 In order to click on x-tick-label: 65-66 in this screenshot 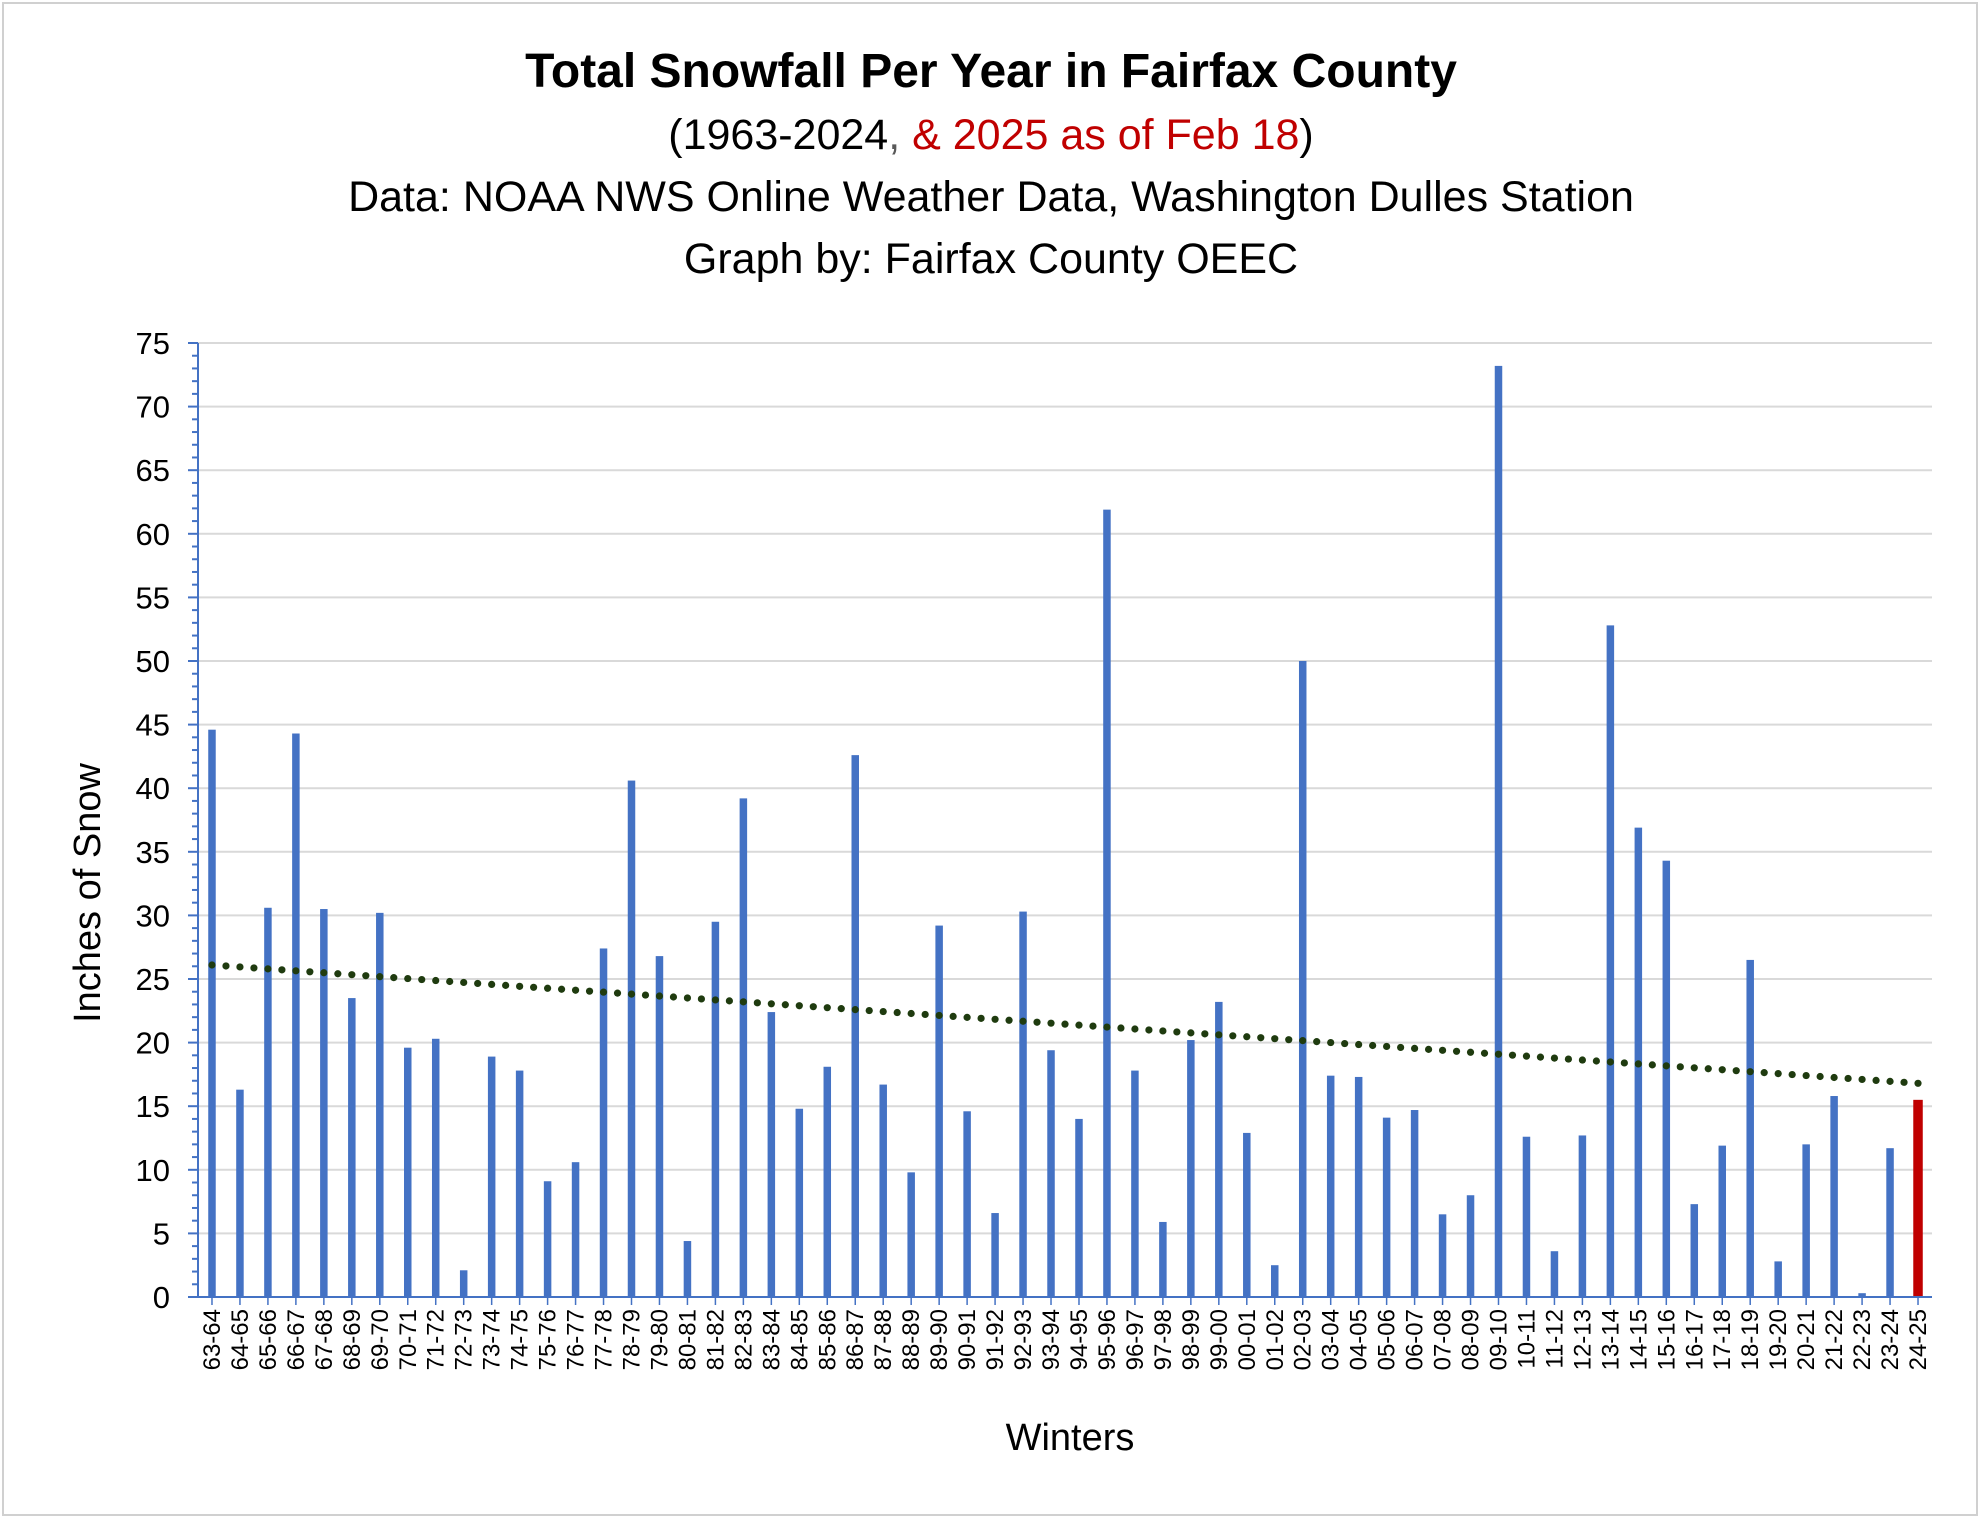, I will do `click(268, 1339)`.